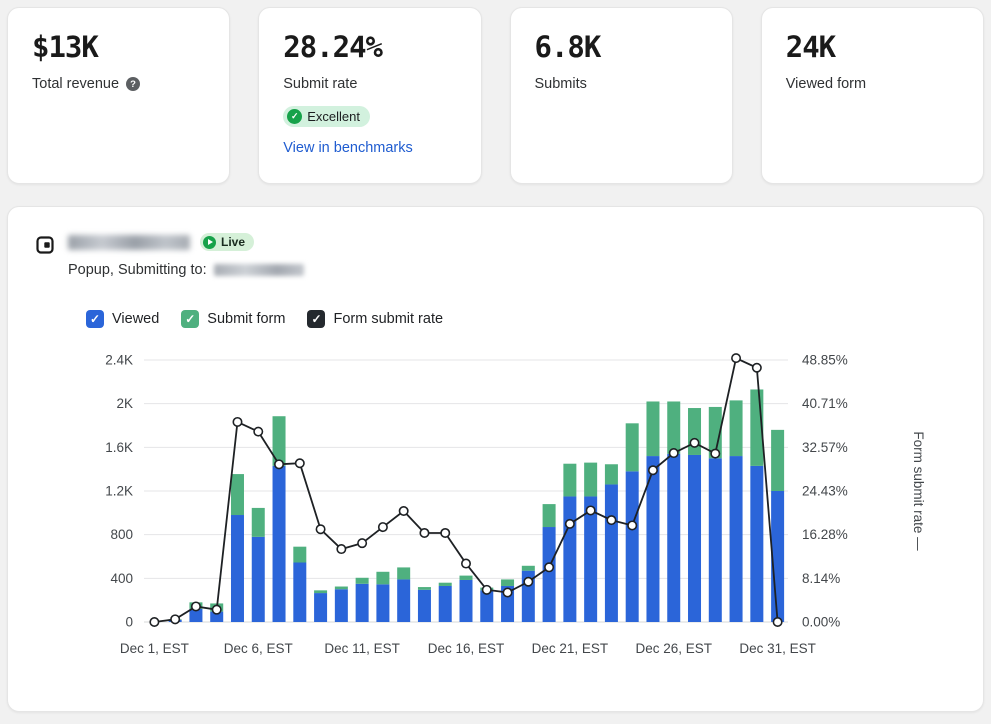 This screenshot has width=991, height=724. I want to click on submit-form-checkbox: ✓, so click(190, 319).